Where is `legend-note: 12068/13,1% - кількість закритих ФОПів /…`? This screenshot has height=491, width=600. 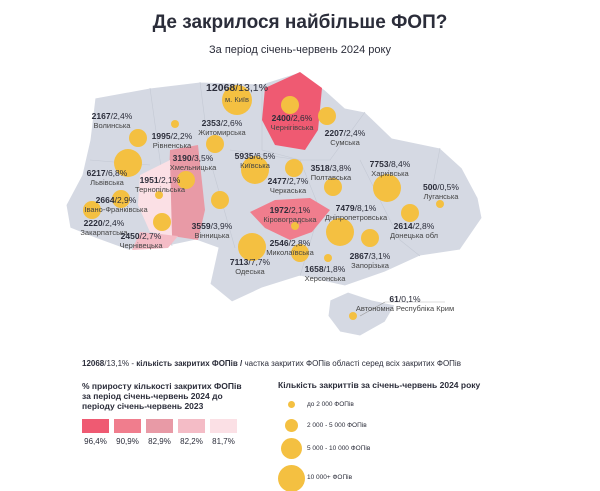
legend-note: 12068/13,1% - кількість закритих ФОПів /… is located at coordinates (271, 363).